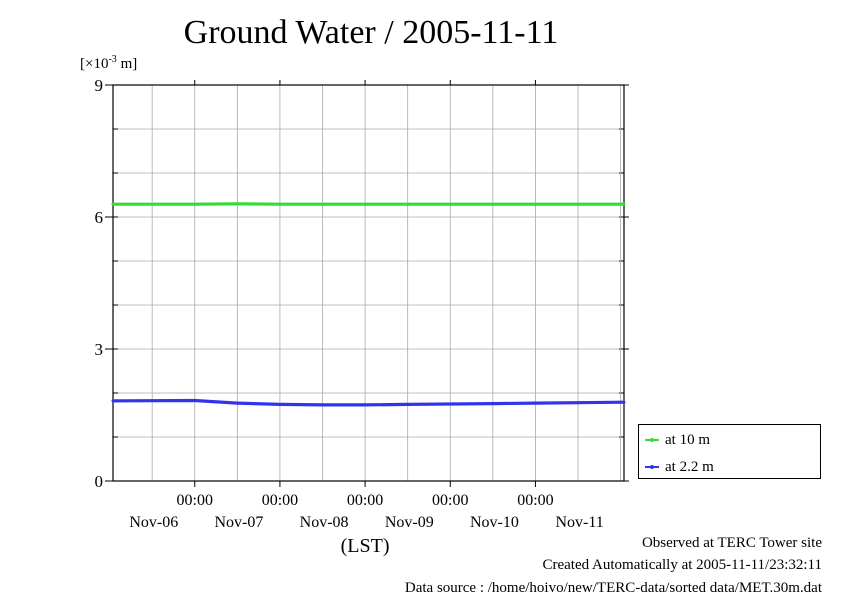 The height and width of the screenshot is (597, 842). What do you see at coordinates (99, 481) in the screenshot?
I see `y-tick-label: 0` at bounding box center [99, 481].